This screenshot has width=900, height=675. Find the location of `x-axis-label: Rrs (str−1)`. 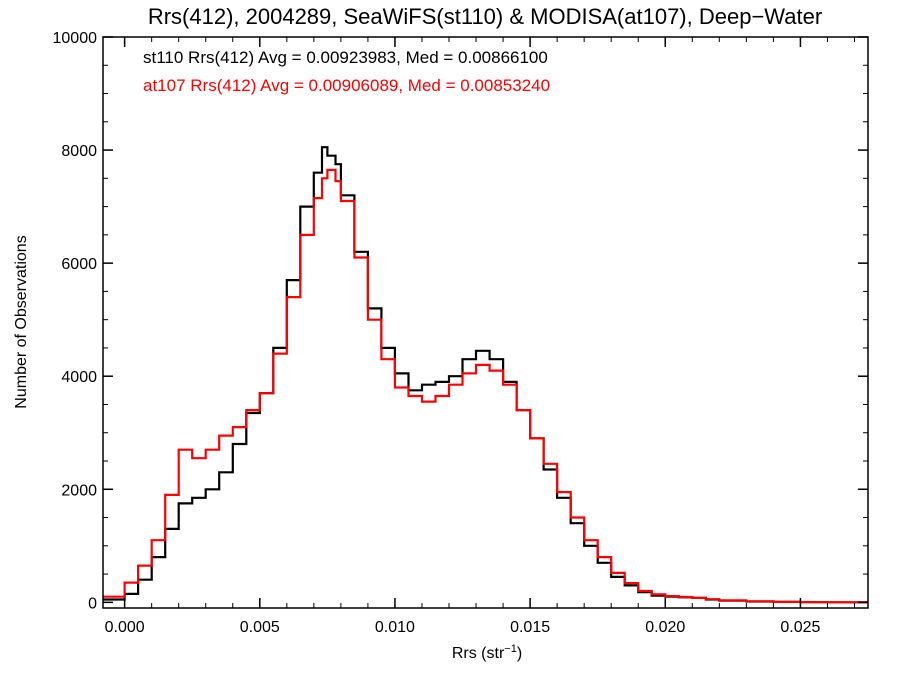

x-axis-label: Rrs (str−1) is located at coordinates (487, 652).